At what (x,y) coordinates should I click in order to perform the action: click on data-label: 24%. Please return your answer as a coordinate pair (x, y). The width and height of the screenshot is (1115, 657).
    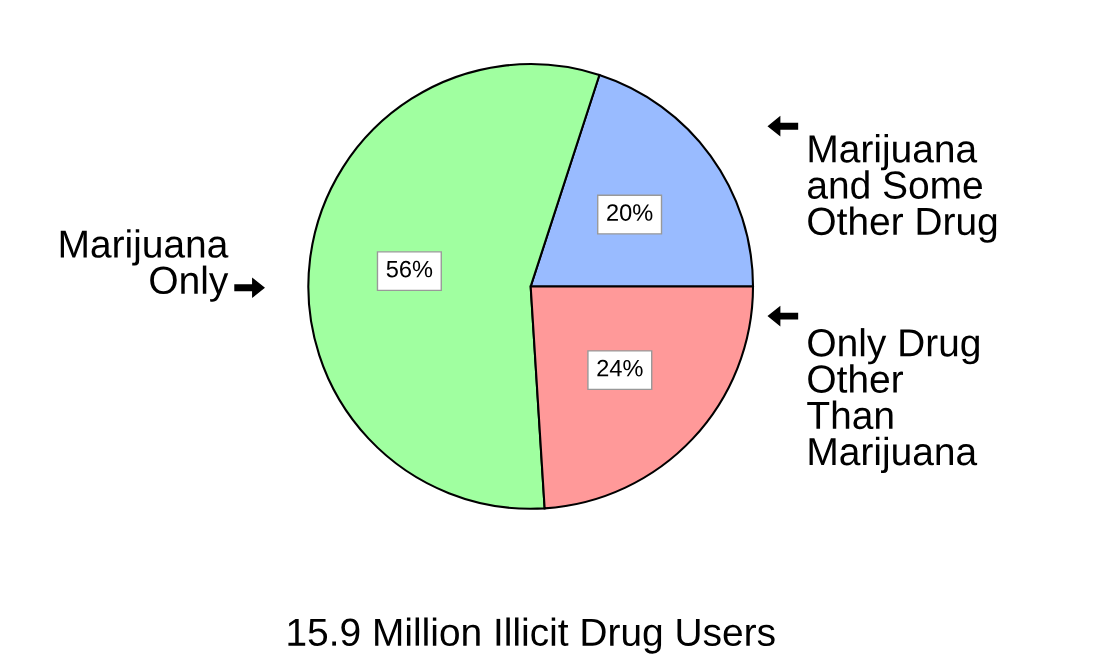
    Looking at the image, I should click on (620, 368).